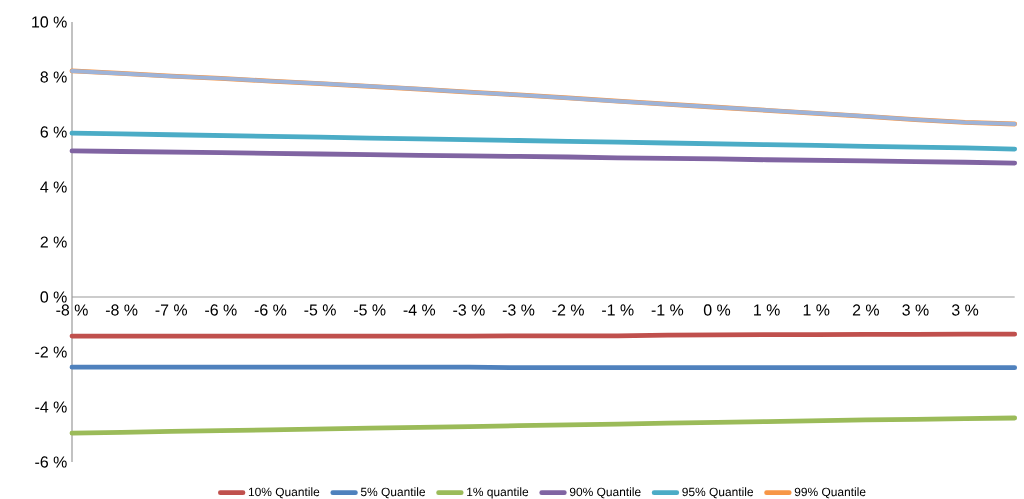 The image size is (1024, 499). What do you see at coordinates (717, 310) in the screenshot?
I see `x-tick-label: 0 %` at bounding box center [717, 310].